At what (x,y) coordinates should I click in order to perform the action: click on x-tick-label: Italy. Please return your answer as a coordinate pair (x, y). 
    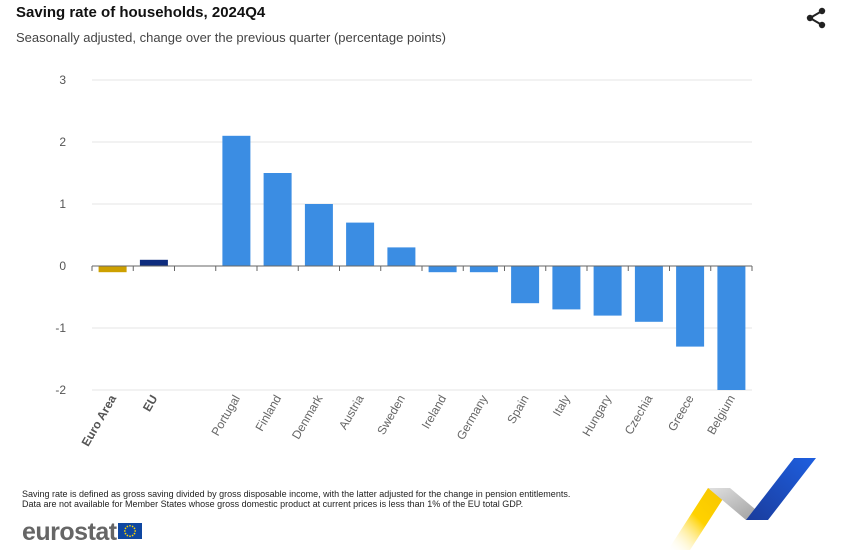
    Looking at the image, I should click on (561, 406).